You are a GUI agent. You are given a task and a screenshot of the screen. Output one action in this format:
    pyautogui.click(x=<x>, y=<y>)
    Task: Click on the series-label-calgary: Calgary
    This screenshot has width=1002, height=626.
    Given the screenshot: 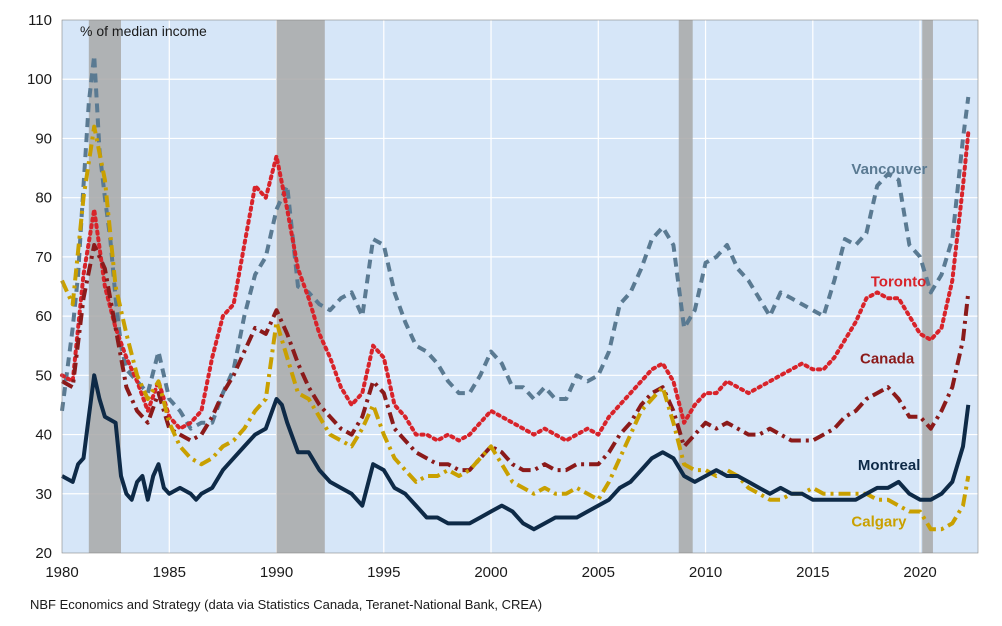 What is the action you would take?
    pyautogui.click(x=879, y=521)
    